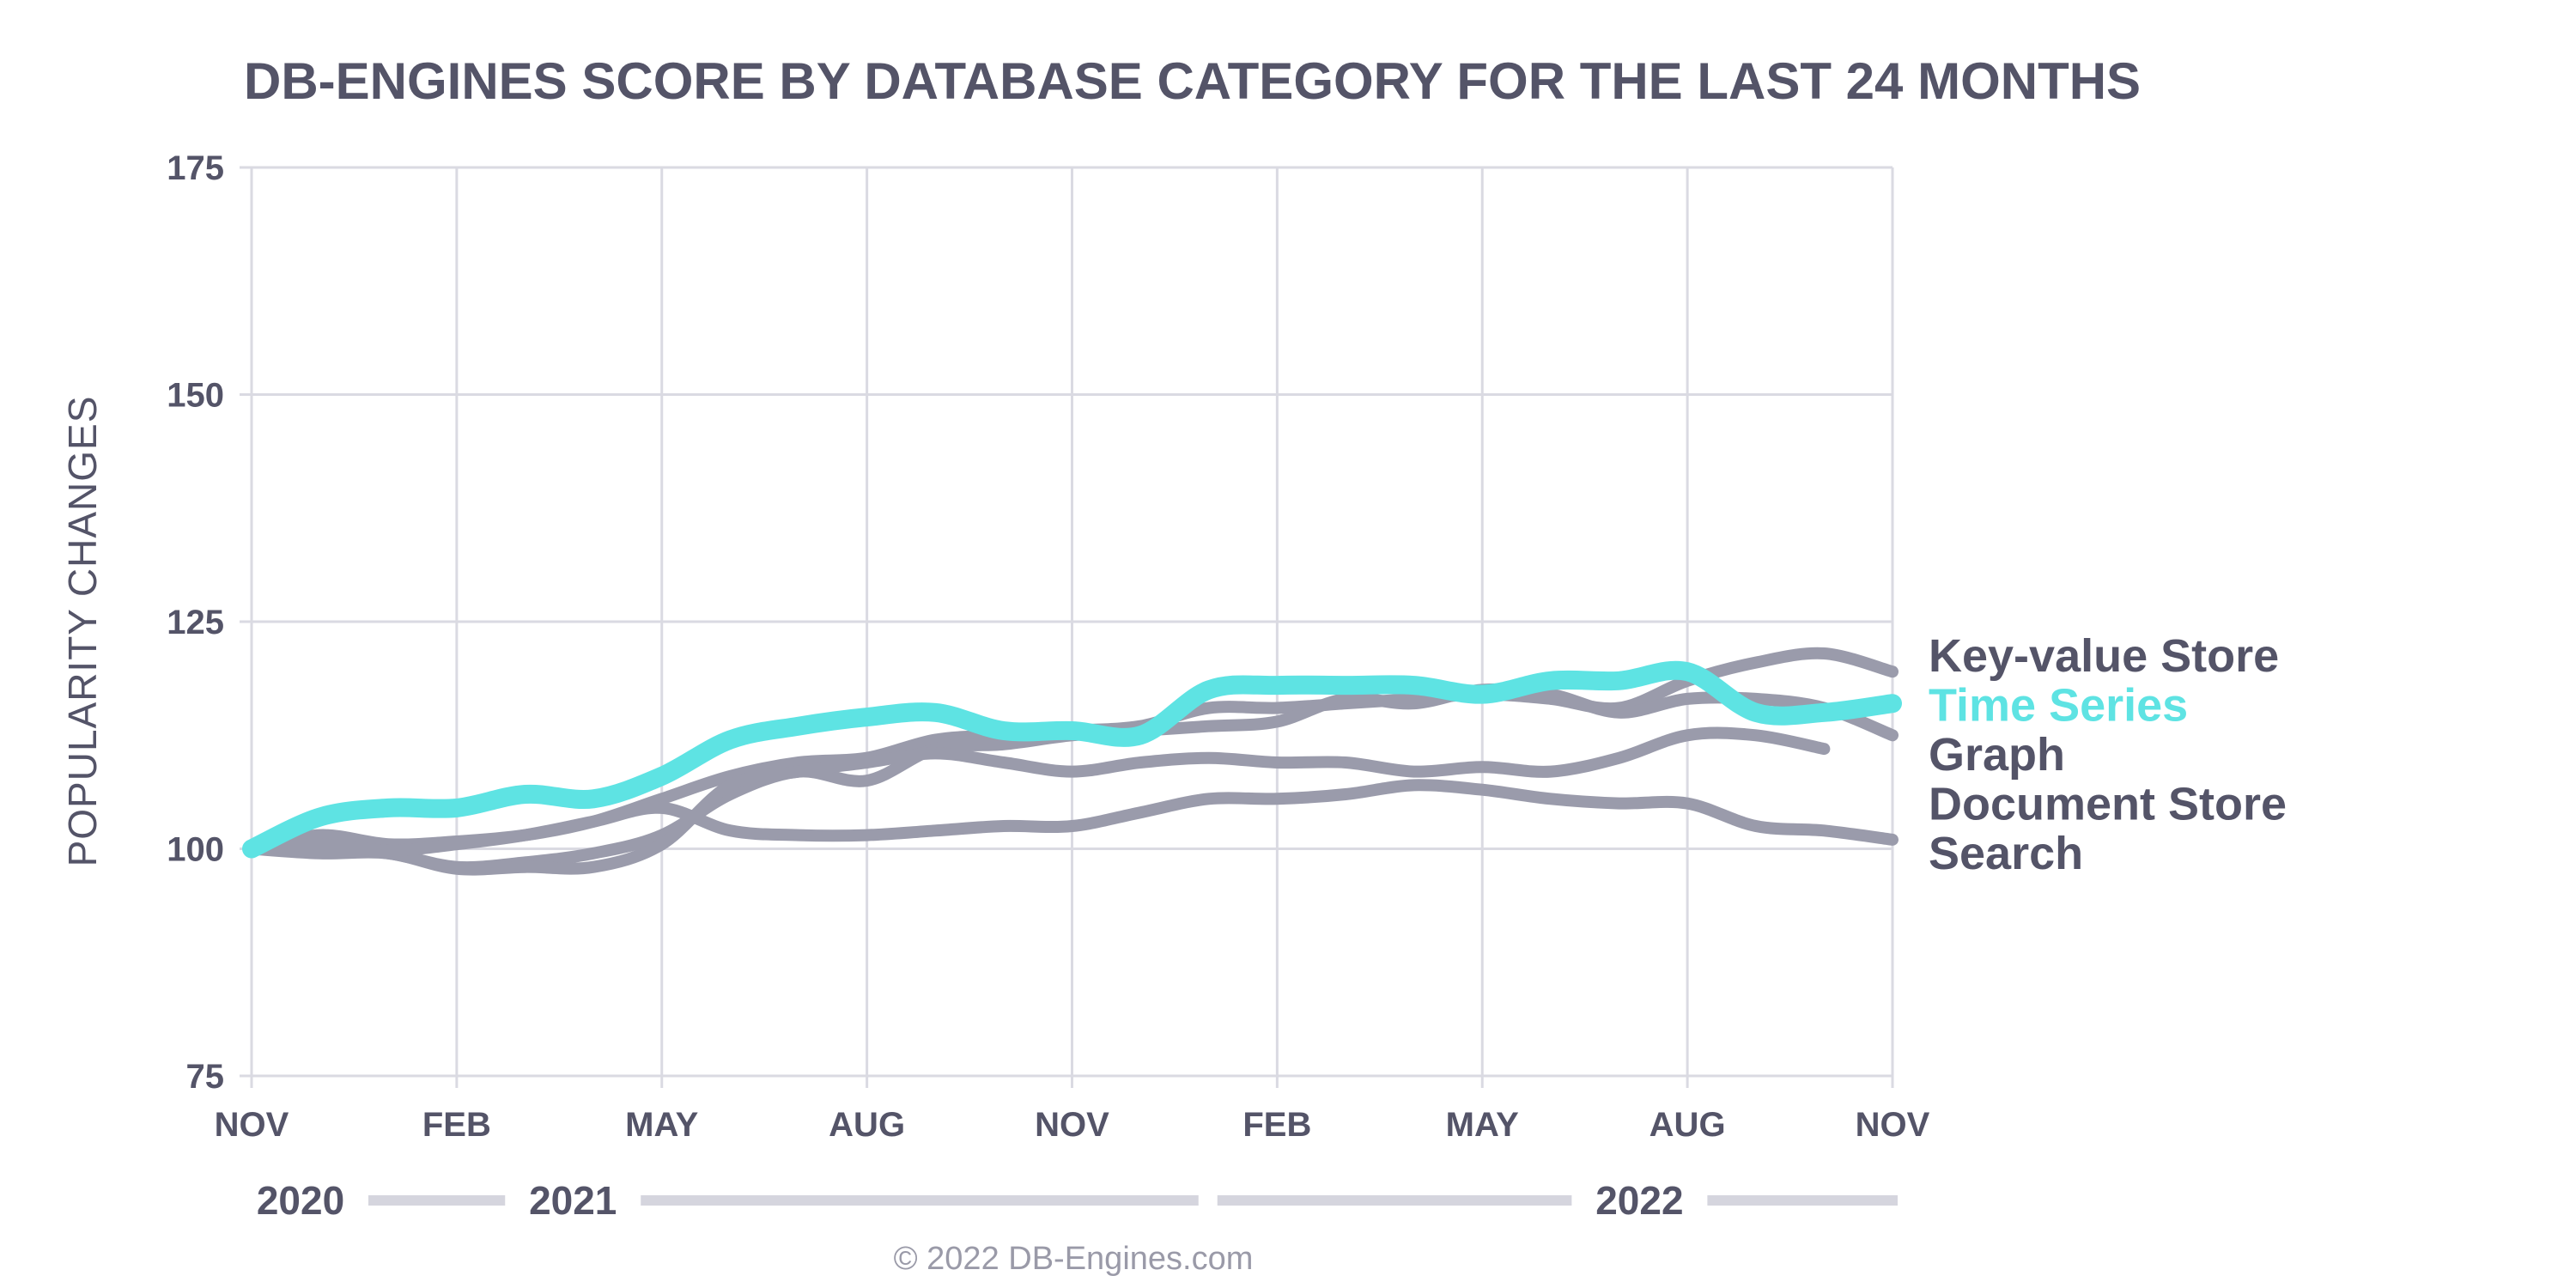 The image size is (2576, 1288). I want to click on legend-entry: Key-value Store, so click(2104, 656).